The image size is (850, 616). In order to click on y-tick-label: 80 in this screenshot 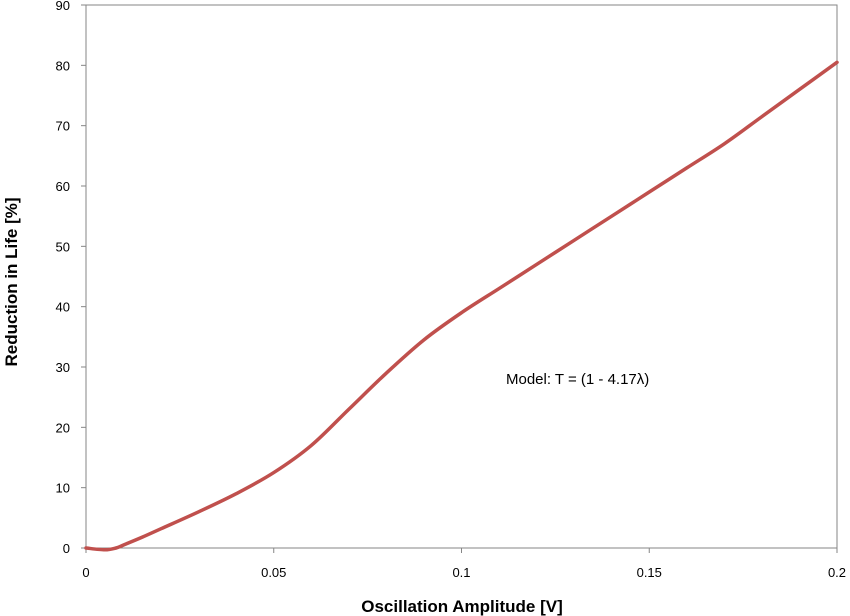, I will do `click(63, 65)`.